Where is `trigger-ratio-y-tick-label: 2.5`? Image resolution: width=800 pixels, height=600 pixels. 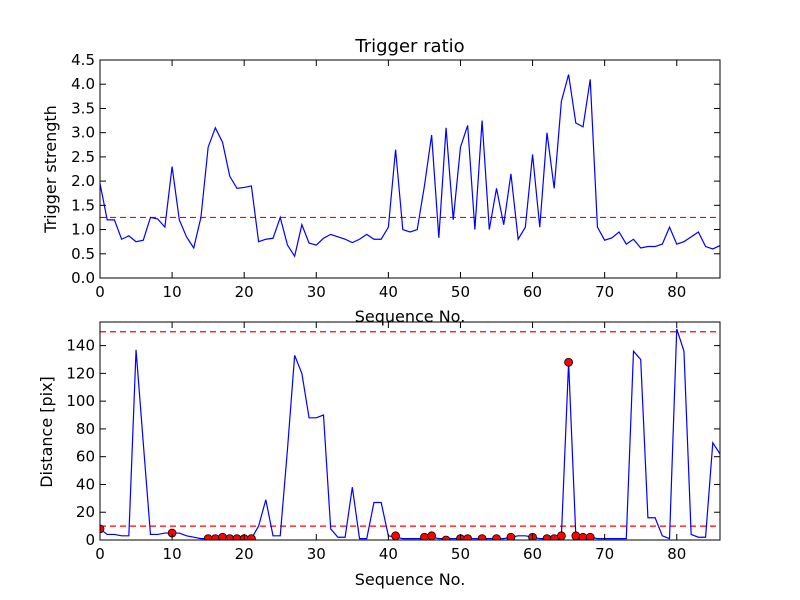 trigger-ratio-y-tick-label: 2.5 is located at coordinates (83, 157).